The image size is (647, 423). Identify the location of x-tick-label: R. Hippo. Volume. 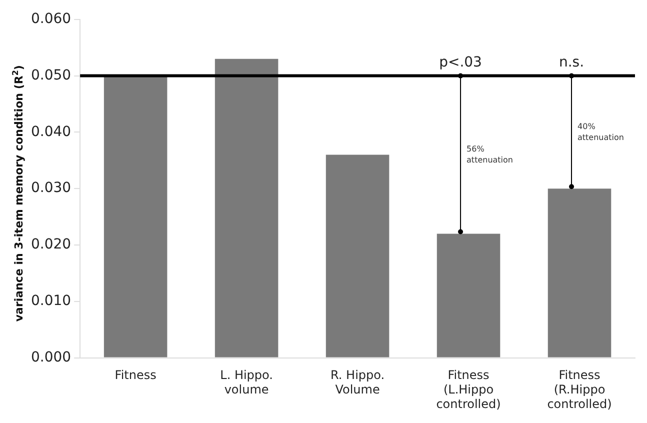
(357, 382).